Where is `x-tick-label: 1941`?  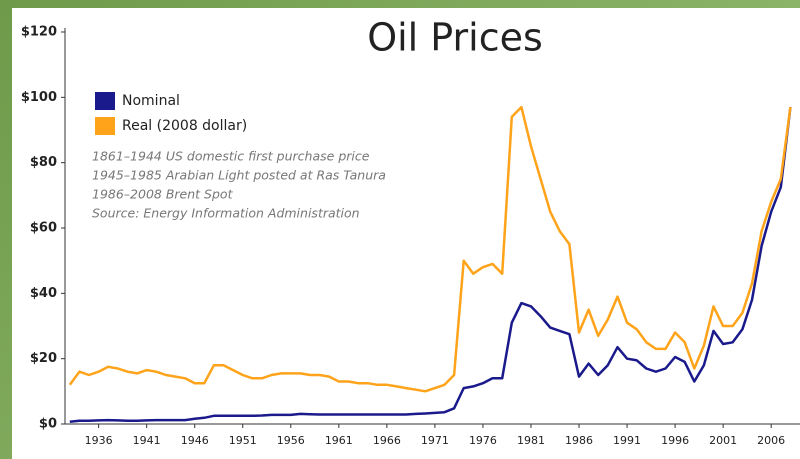 x-tick-label: 1941 is located at coordinates (147, 440).